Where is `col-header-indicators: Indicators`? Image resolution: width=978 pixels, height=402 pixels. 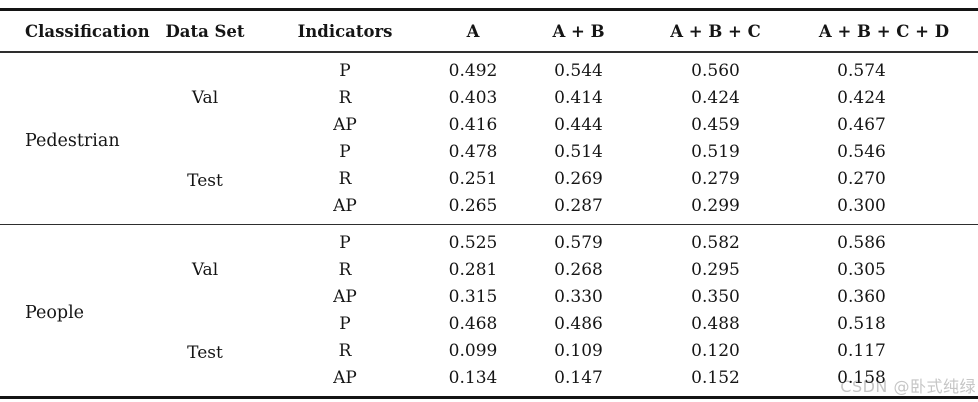
col-header-indicators: Indicators is located at coordinates (345, 31).